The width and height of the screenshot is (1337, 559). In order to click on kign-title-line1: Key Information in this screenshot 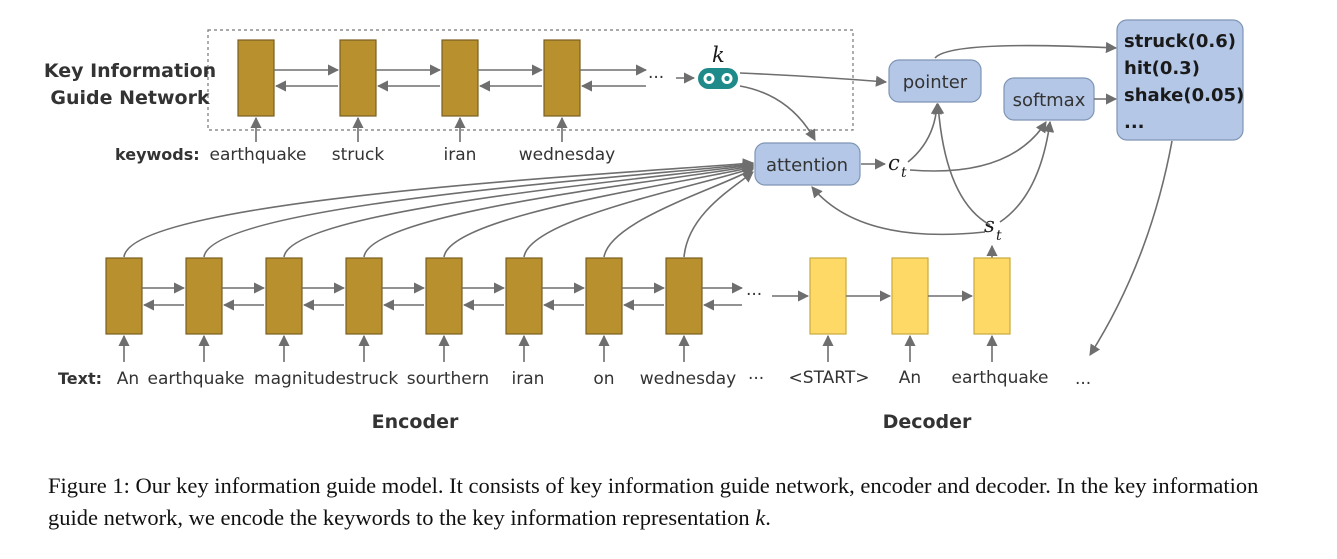, I will do `click(130, 71)`.